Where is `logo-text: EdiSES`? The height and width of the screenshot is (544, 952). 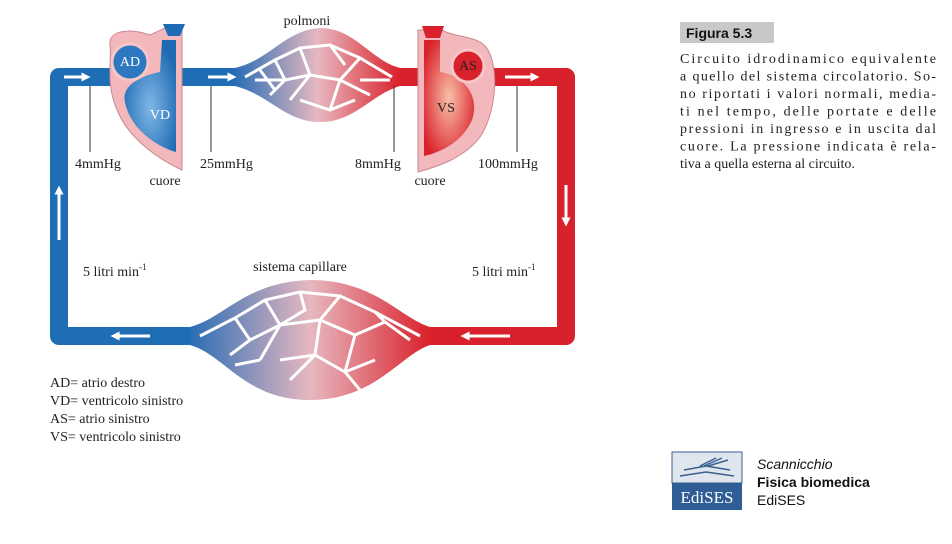 logo-text: EdiSES is located at coordinates (707, 497).